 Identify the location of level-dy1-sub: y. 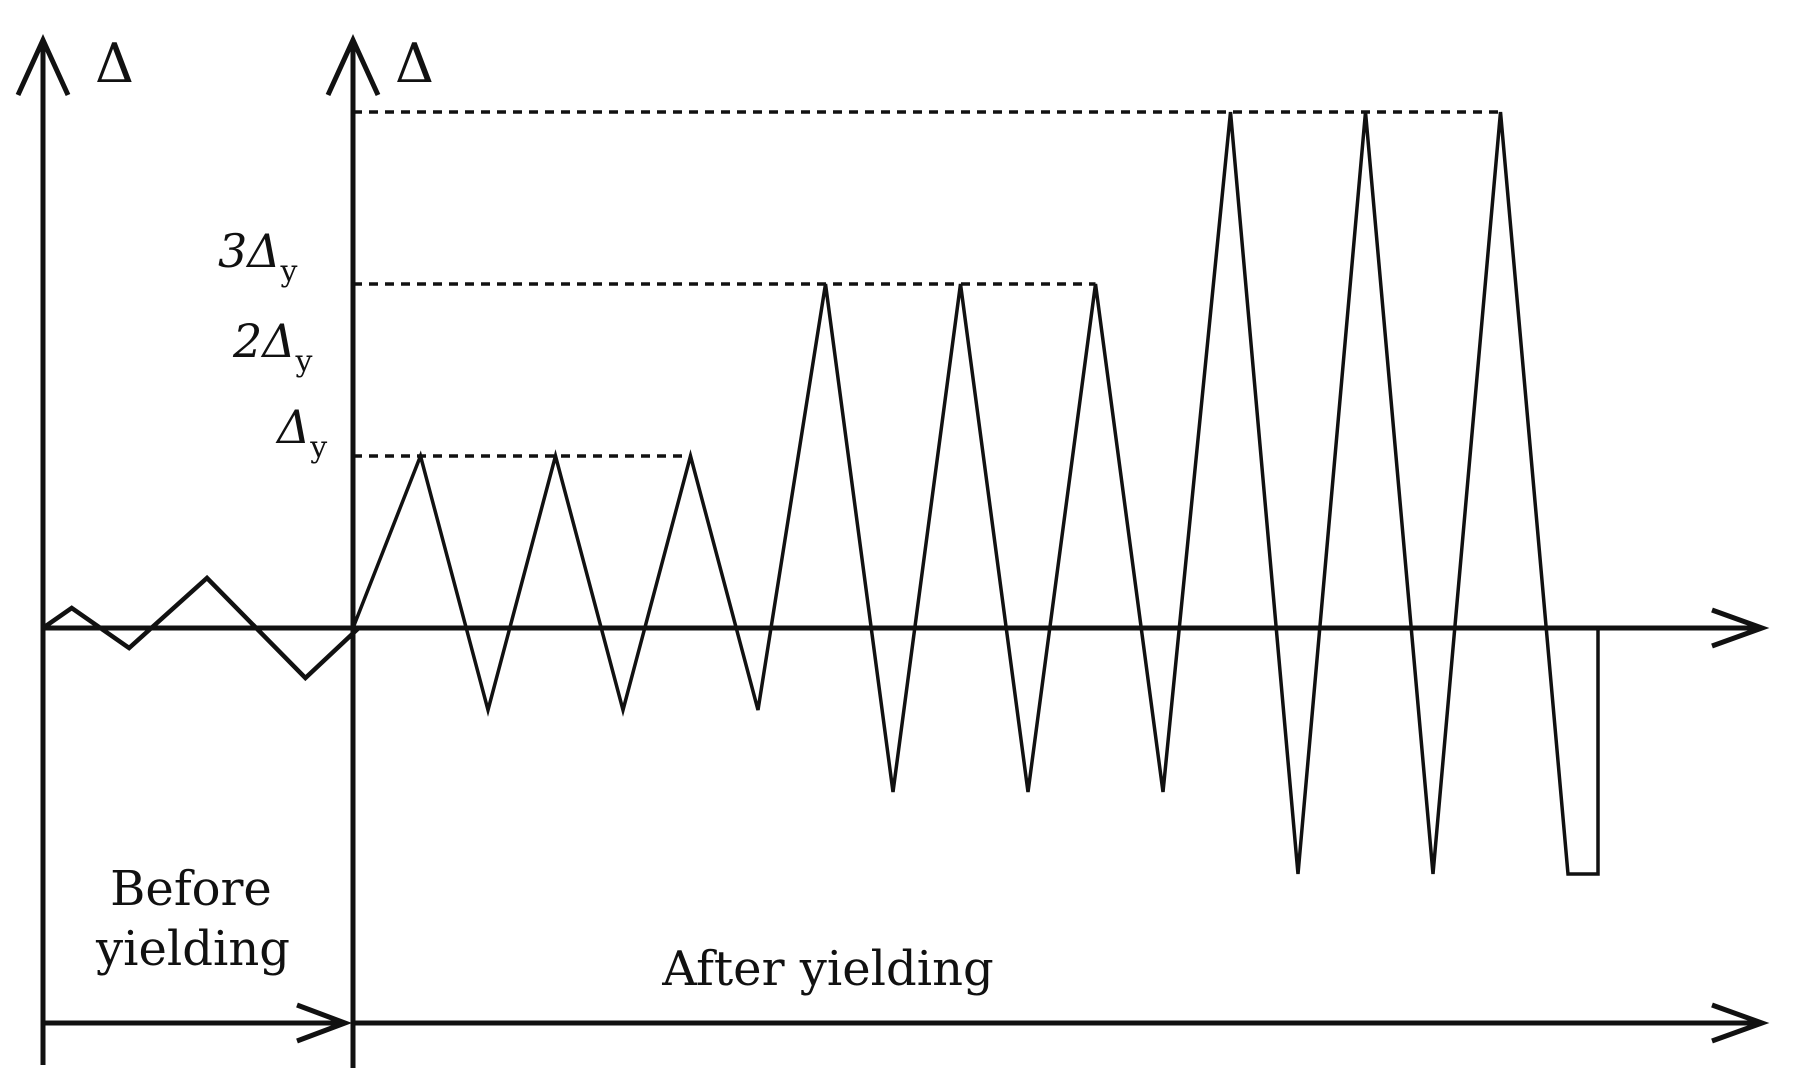
(318, 447).